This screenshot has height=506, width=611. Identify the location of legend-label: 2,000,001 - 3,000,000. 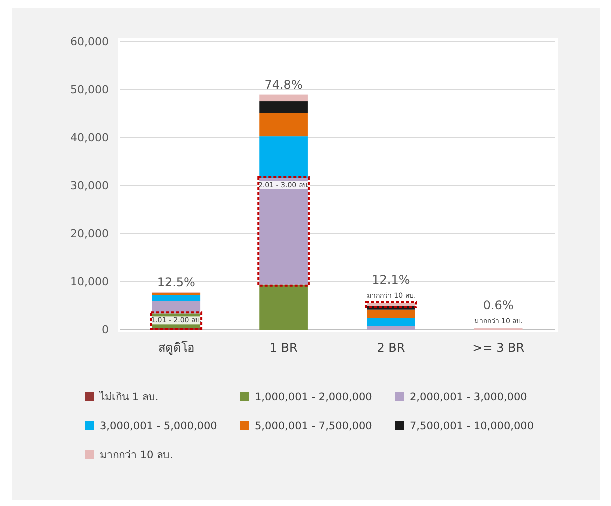
(469, 398).